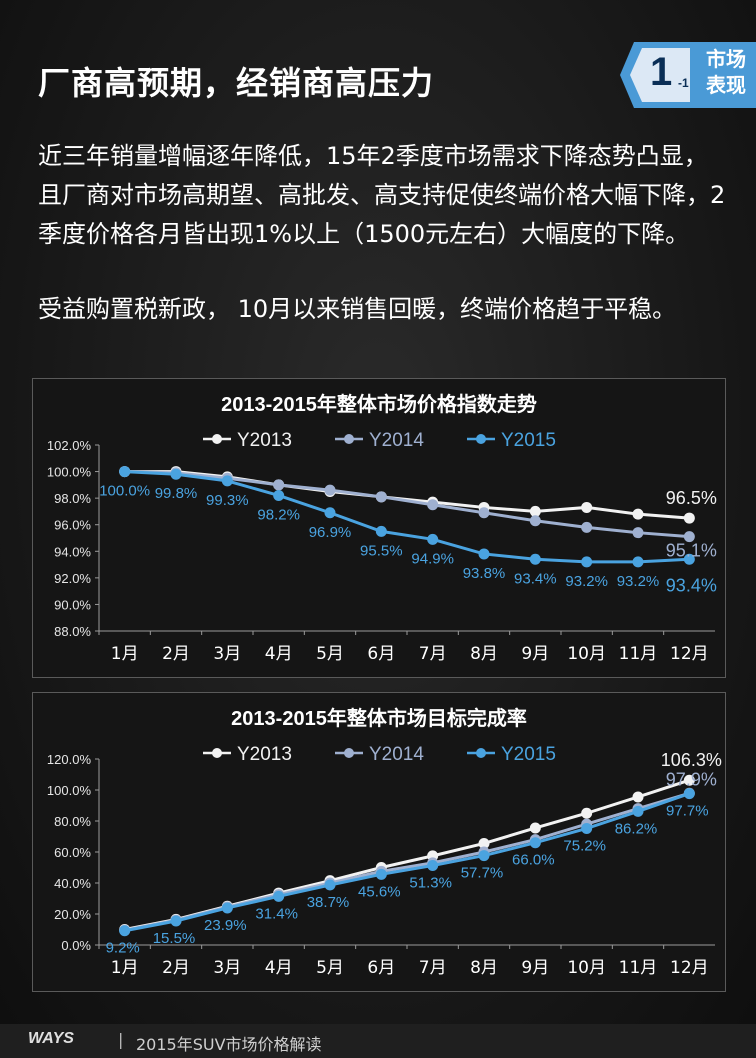 The width and height of the screenshot is (756, 1058). Describe the element at coordinates (174, 938) in the screenshot. I see `data-label-Y2015: 15.5%` at that location.